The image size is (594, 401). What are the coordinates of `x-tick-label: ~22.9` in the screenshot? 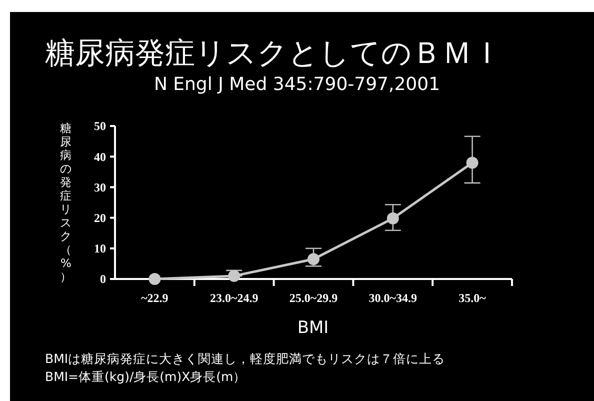 It's located at (154, 298).